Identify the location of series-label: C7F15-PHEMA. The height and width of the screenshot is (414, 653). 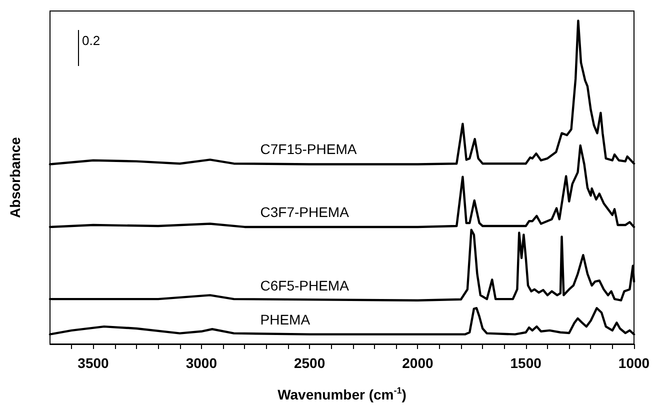
(309, 149).